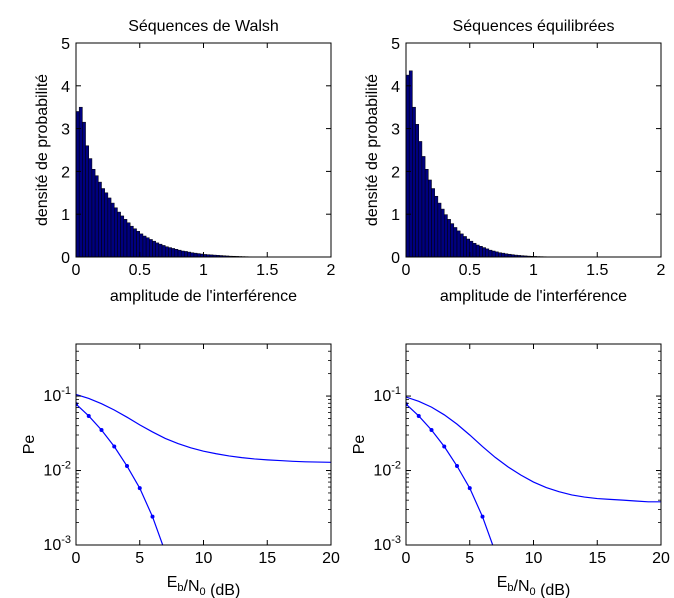 The height and width of the screenshot is (598, 674). I want to click on x-tick-label: 15, so click(597, 558).